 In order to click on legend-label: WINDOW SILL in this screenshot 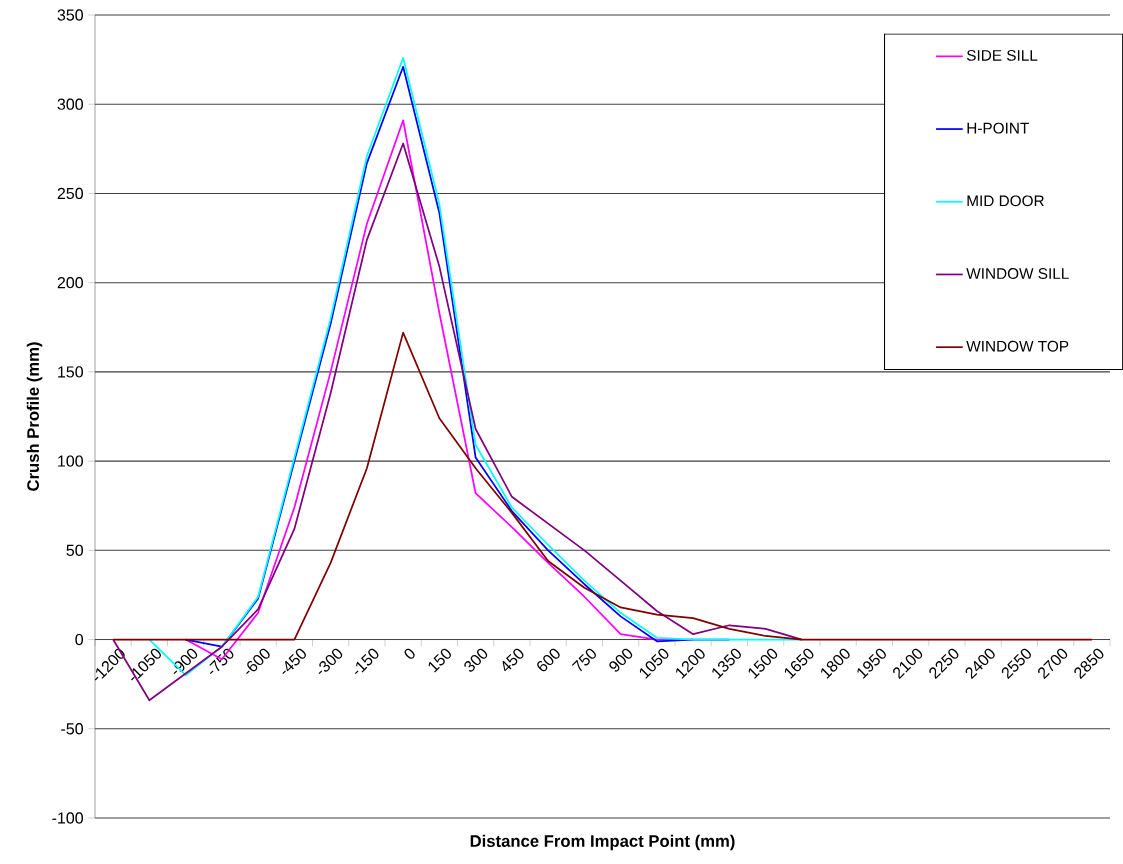, I will do `click(1017, 273)`.